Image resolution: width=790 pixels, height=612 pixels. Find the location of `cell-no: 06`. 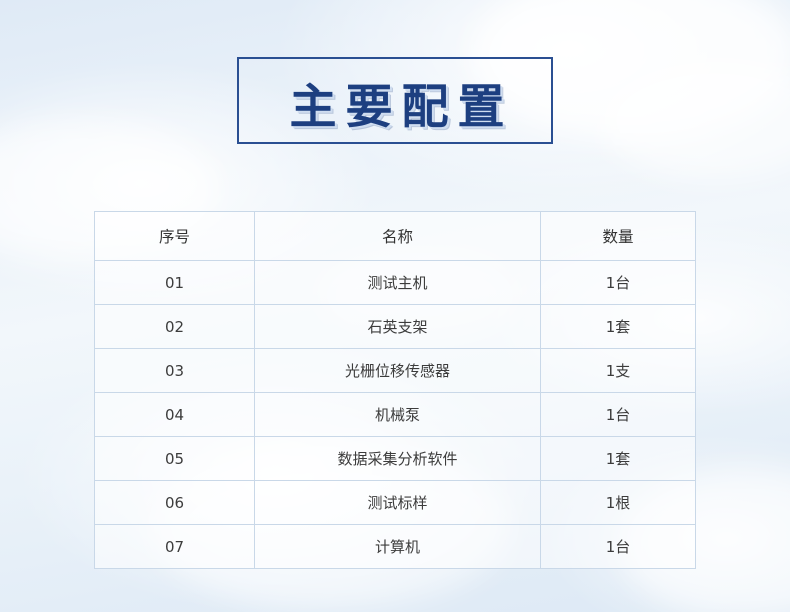

cell-no: 06 is located at coordinates (174, 502).